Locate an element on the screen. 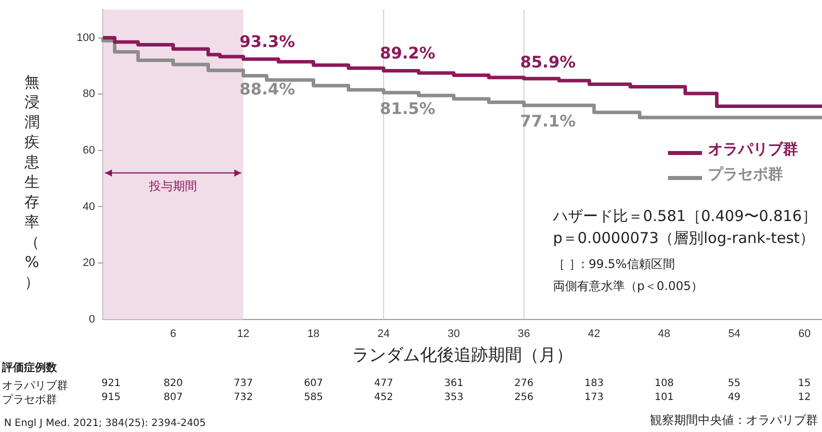 This screenshot has height=432, width=822. text: 820 is located at coordinates (173, 383).